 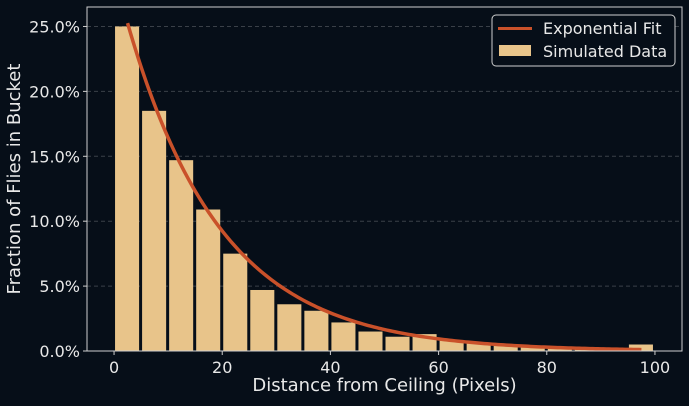 I want to click on x-tick-label: 0, so click(x=114, y=367).